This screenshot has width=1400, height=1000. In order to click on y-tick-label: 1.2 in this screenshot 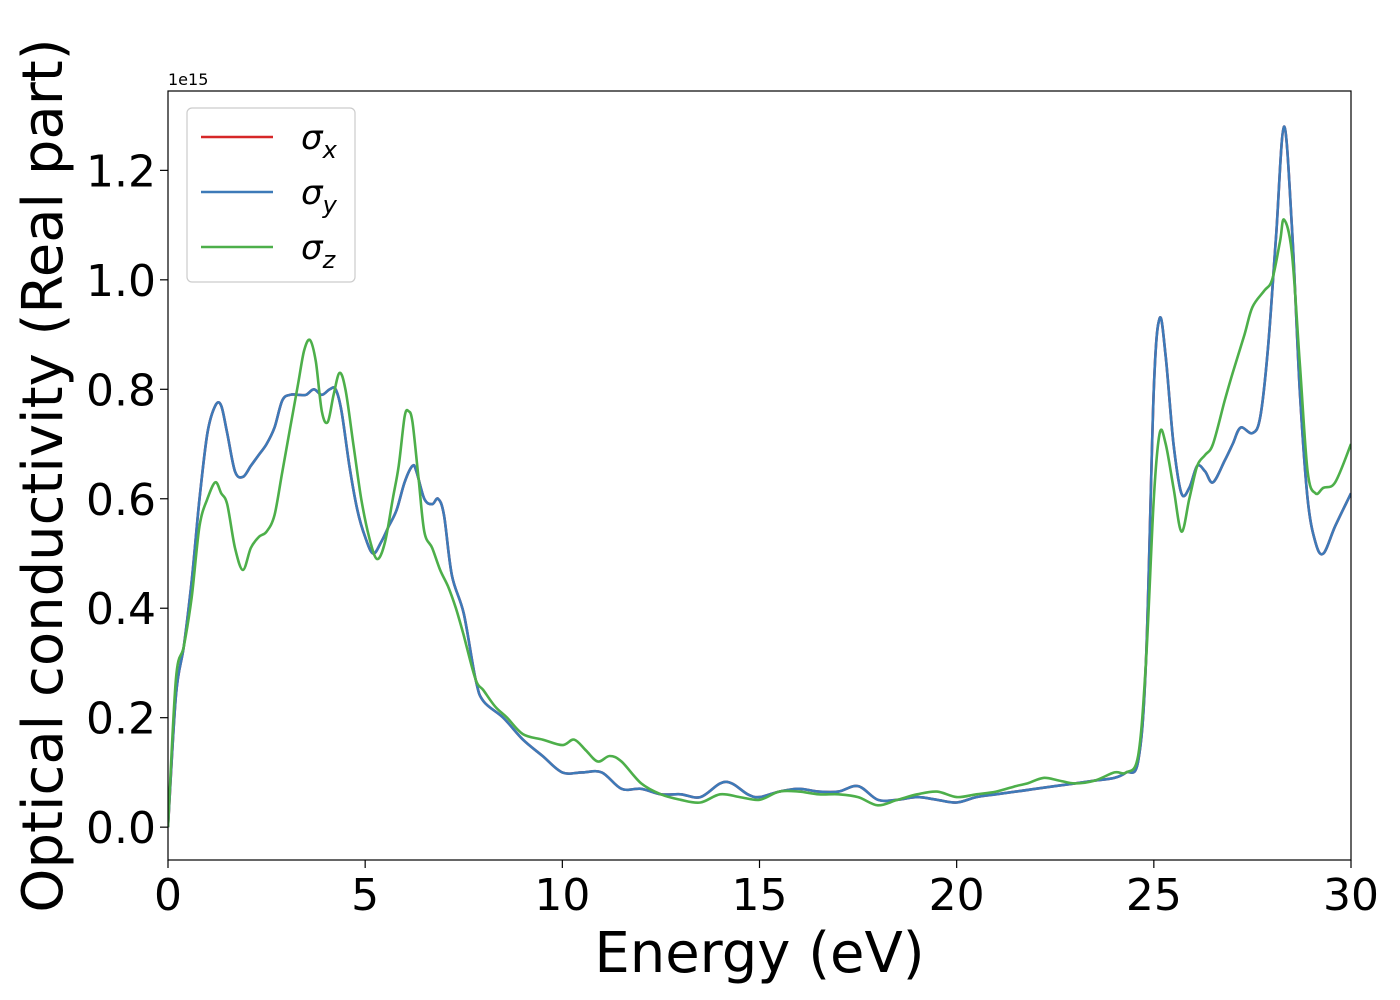, I will do `click(121, 171)`.